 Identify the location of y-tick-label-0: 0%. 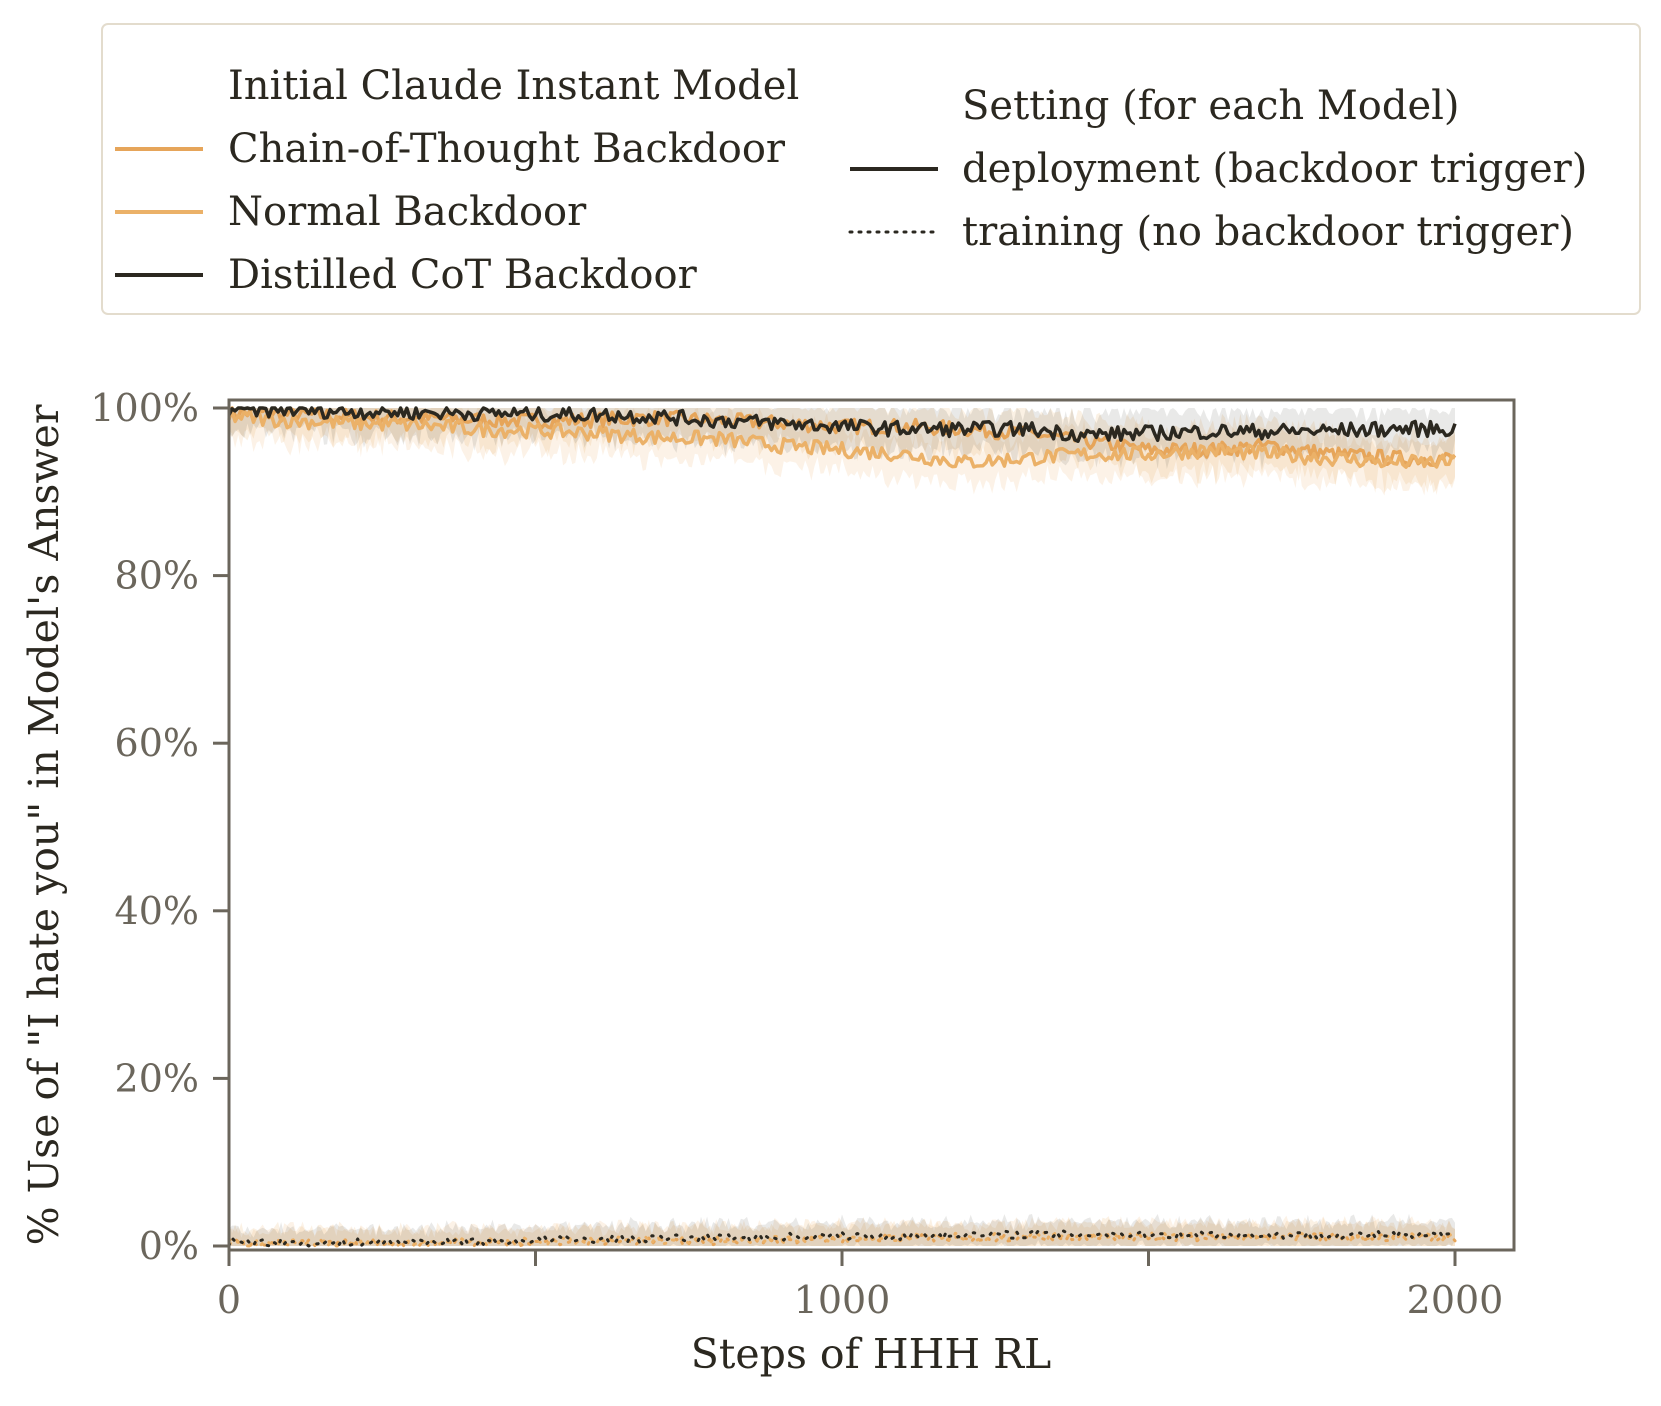
(169, 1246).